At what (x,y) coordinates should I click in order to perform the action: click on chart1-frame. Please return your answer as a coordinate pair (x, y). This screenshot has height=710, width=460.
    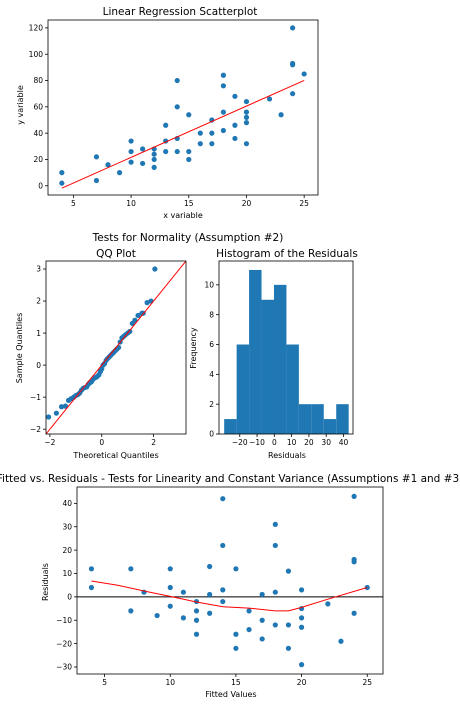
    Looking at the image, I should click on (183, 107).